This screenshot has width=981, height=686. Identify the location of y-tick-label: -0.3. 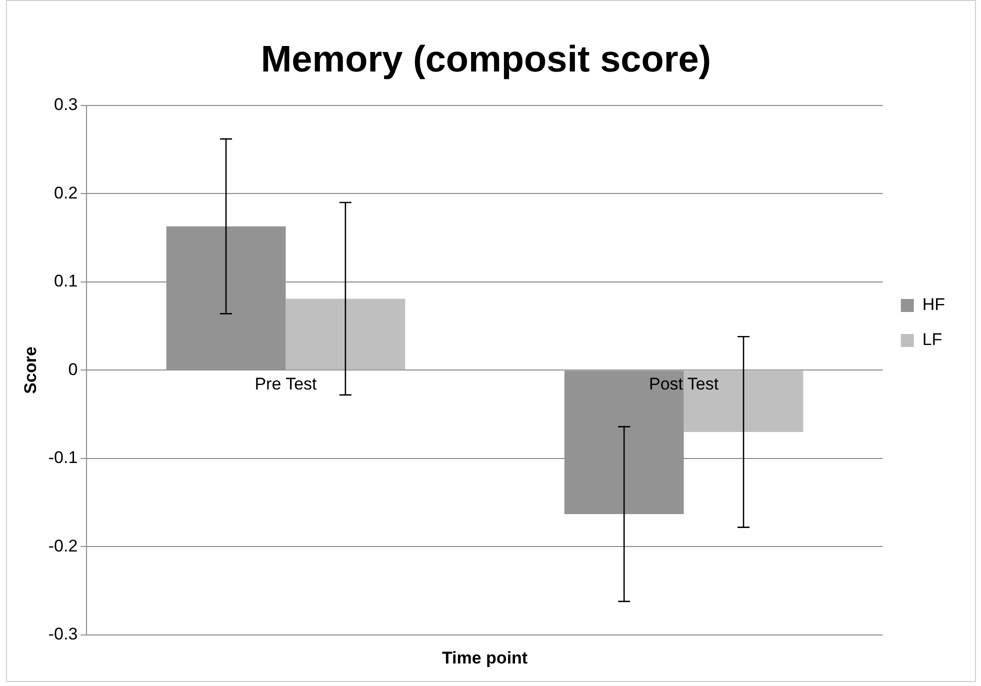
(63, 634).